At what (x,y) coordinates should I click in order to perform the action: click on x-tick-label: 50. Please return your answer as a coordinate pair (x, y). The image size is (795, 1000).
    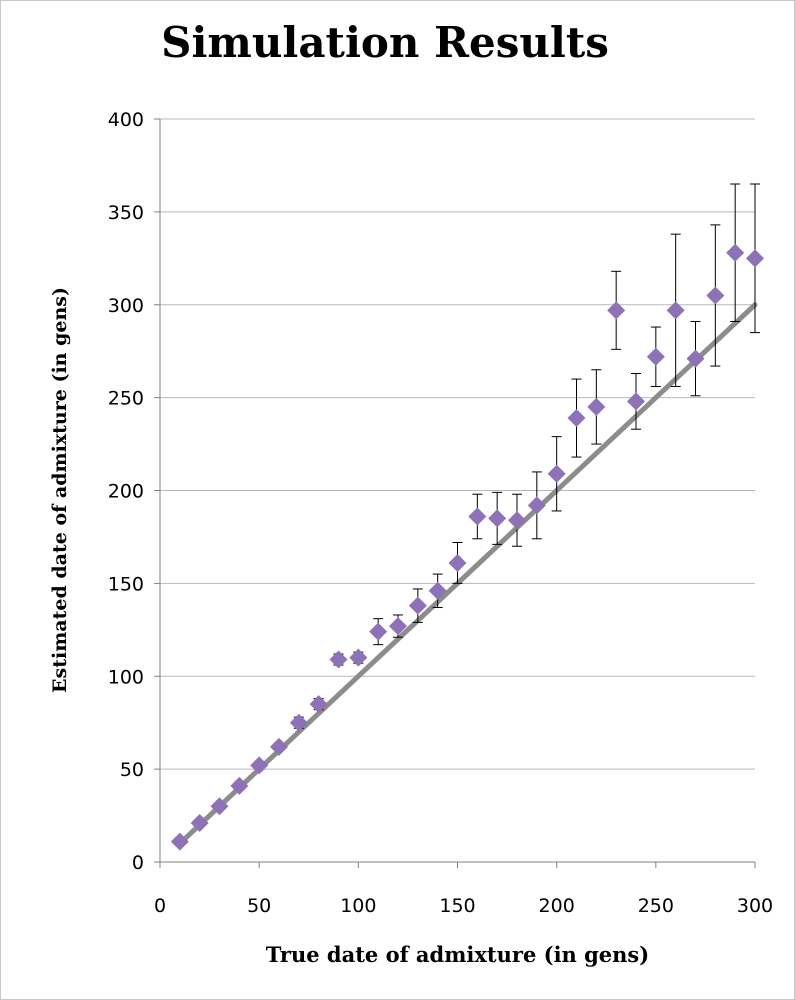
    Looking at the image, I should click on (259, 906).